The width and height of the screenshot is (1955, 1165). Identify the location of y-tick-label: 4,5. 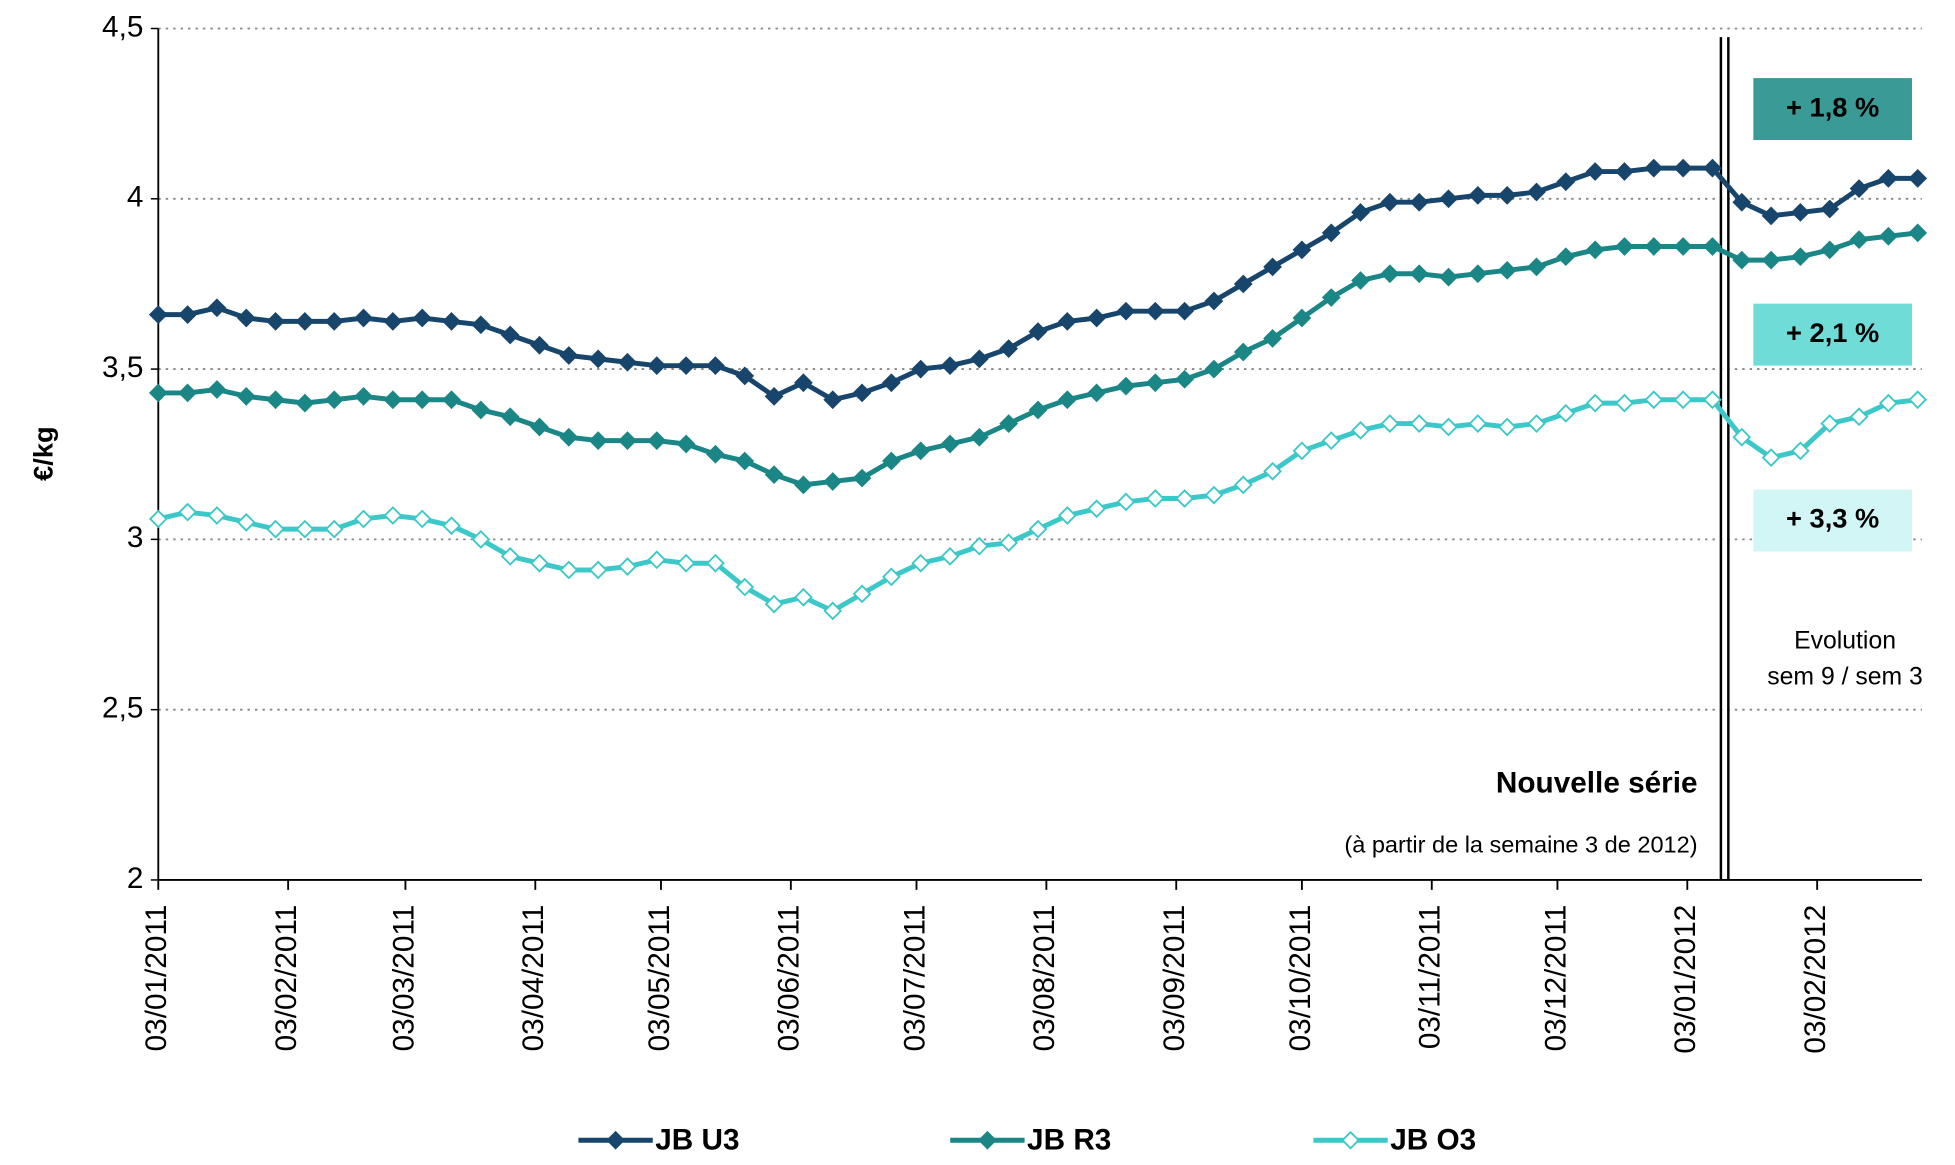
(122, 26).